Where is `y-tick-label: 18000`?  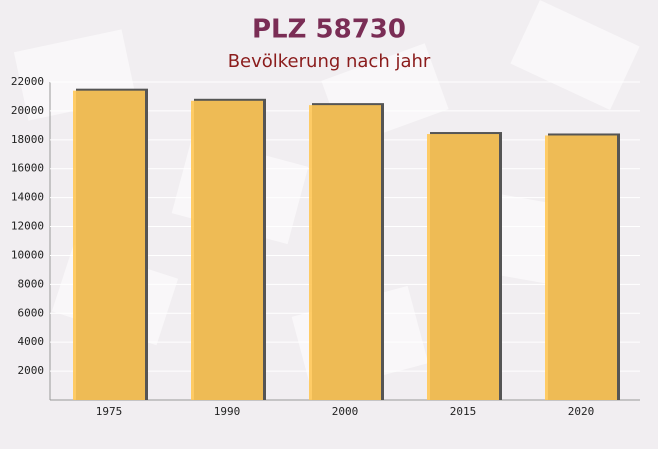
y-tick-label: 18000 is located at coordinates (27, 139).